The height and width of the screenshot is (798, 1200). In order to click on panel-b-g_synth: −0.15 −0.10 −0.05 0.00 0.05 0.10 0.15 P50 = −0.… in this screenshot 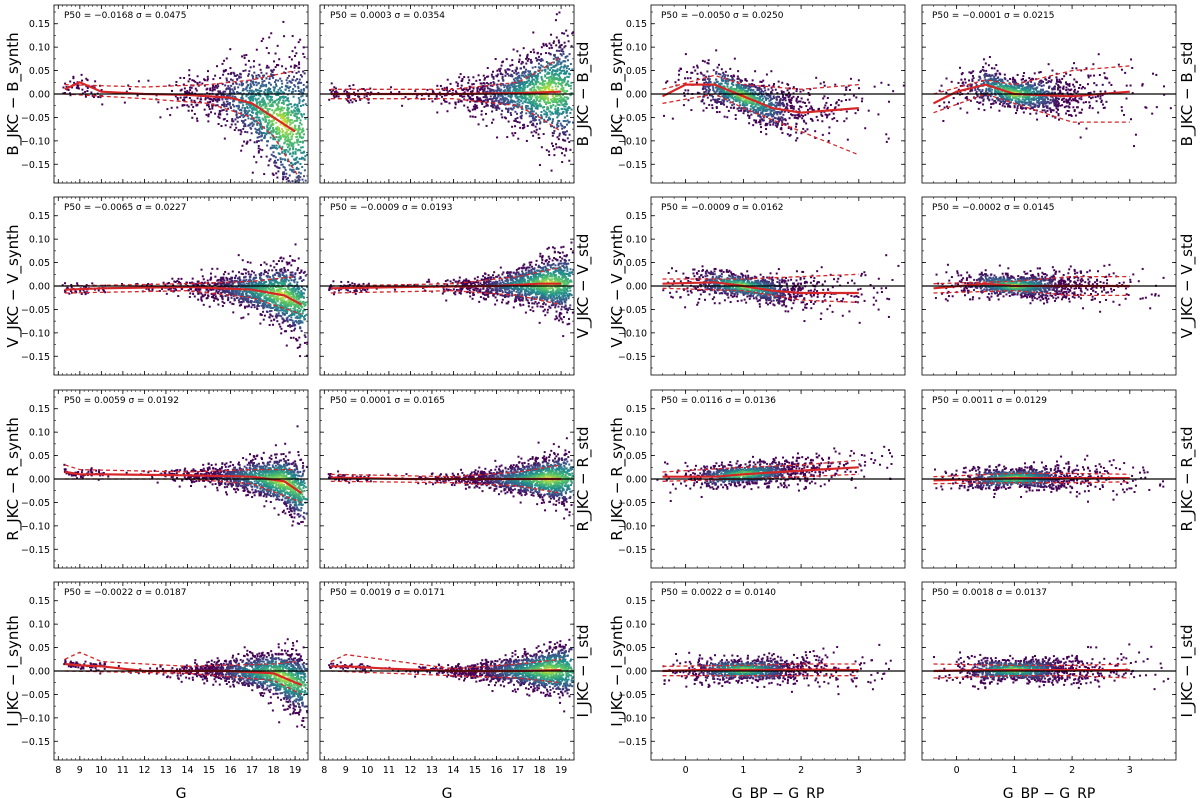, I will do `click(165, 94)`.